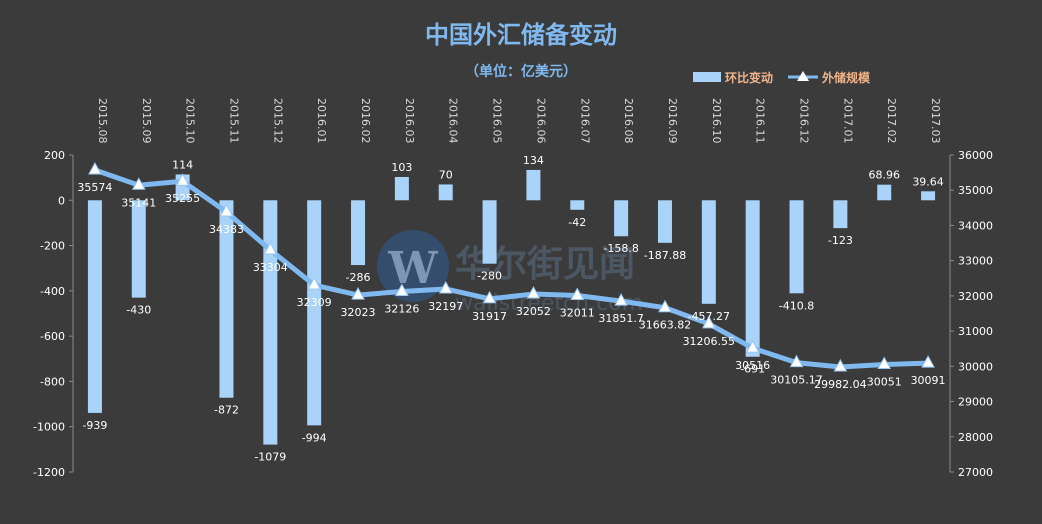 This screenshot has width=1042, height=524. I want to click on line-data-label: 31663.82, so click(665, 325).